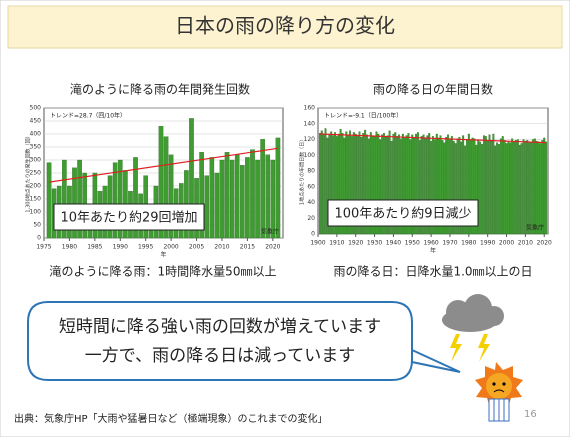  I want to click on callout-text: 短時間に降る強い雨の回数が増えています, so click(220, 327).